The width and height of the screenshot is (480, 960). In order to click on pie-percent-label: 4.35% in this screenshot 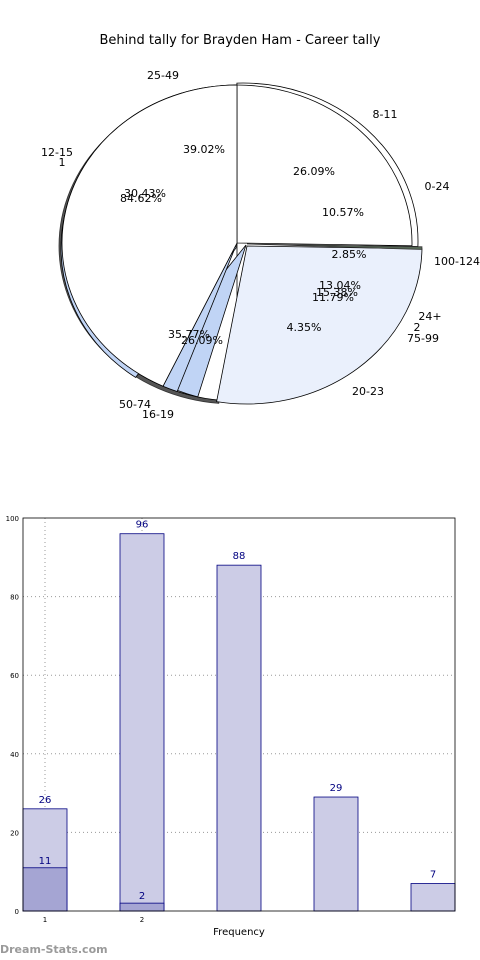, I will do `click(304, 327)`.